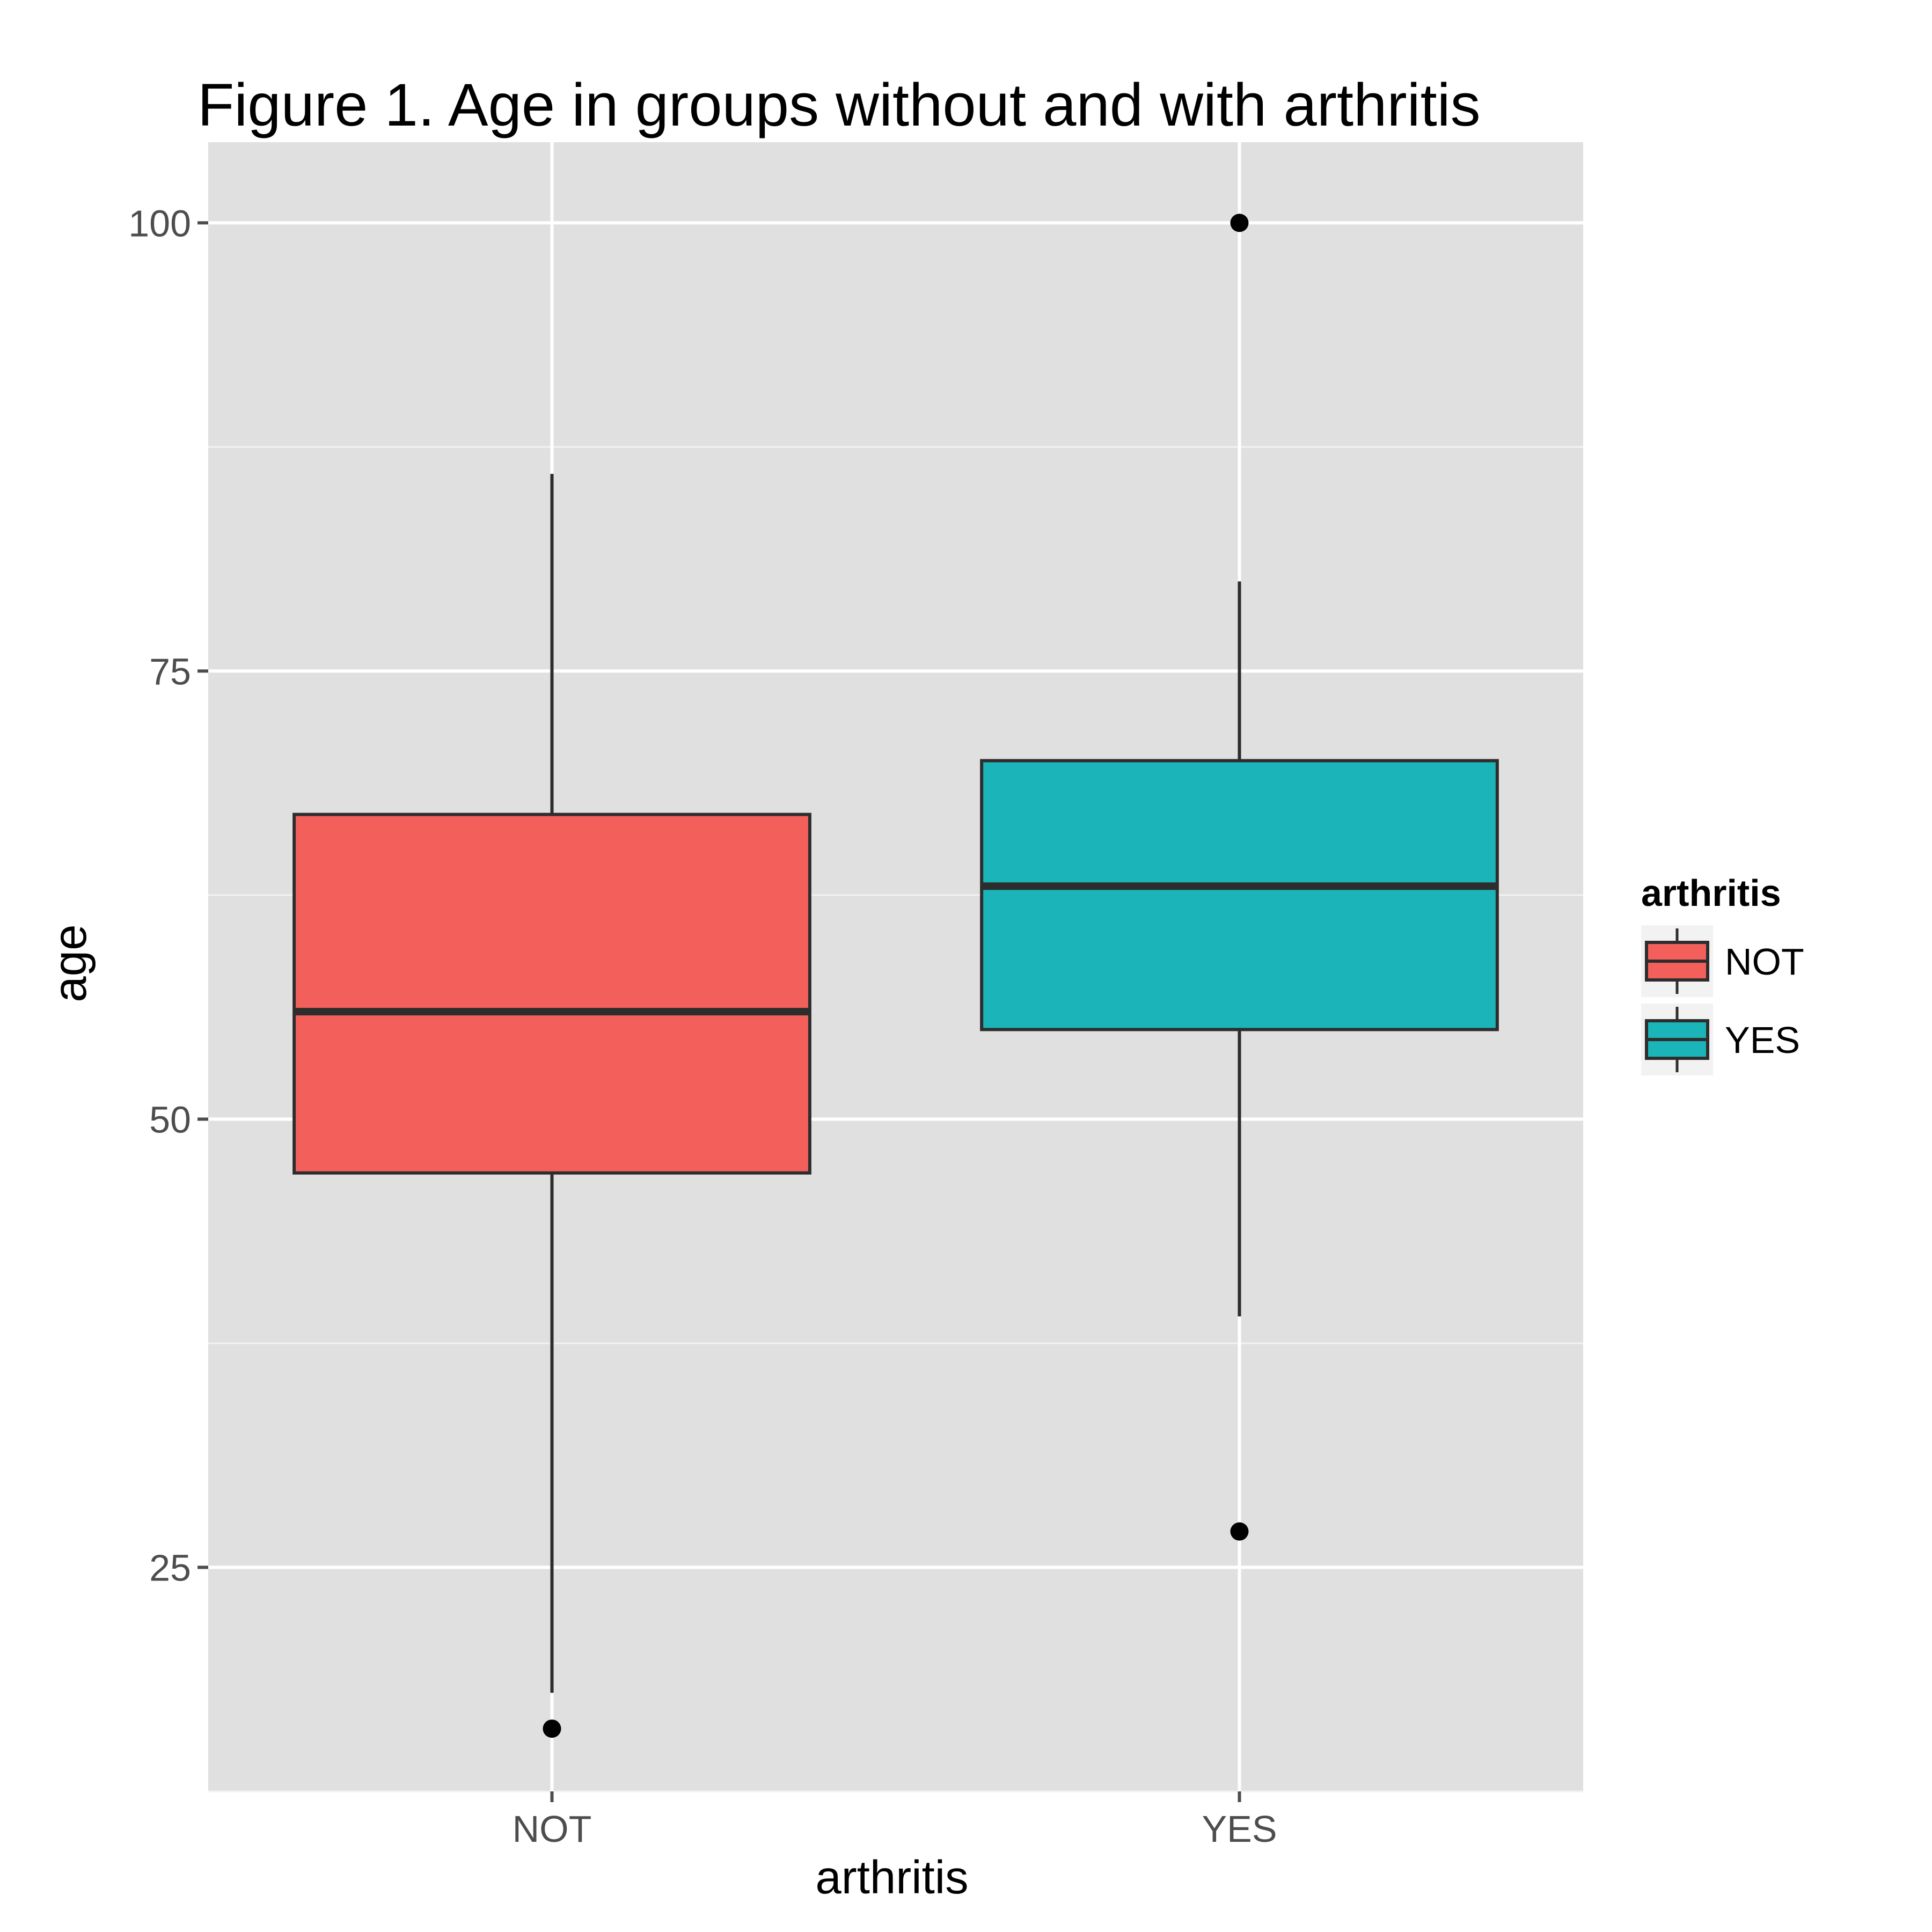  What do you see at coordinates (159, 223) in the screenshot?
I see `y-tick-label: 100` at bounding box center [159, 223].